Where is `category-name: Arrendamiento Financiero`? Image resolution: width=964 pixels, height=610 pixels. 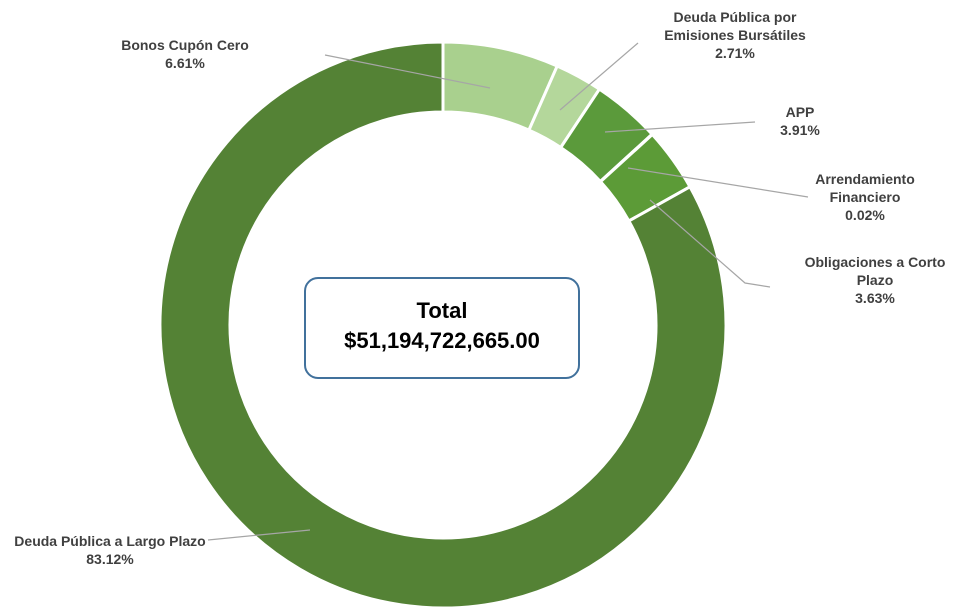
category-name: Arrendamiento Financiero is located at coordinates (865, 188).